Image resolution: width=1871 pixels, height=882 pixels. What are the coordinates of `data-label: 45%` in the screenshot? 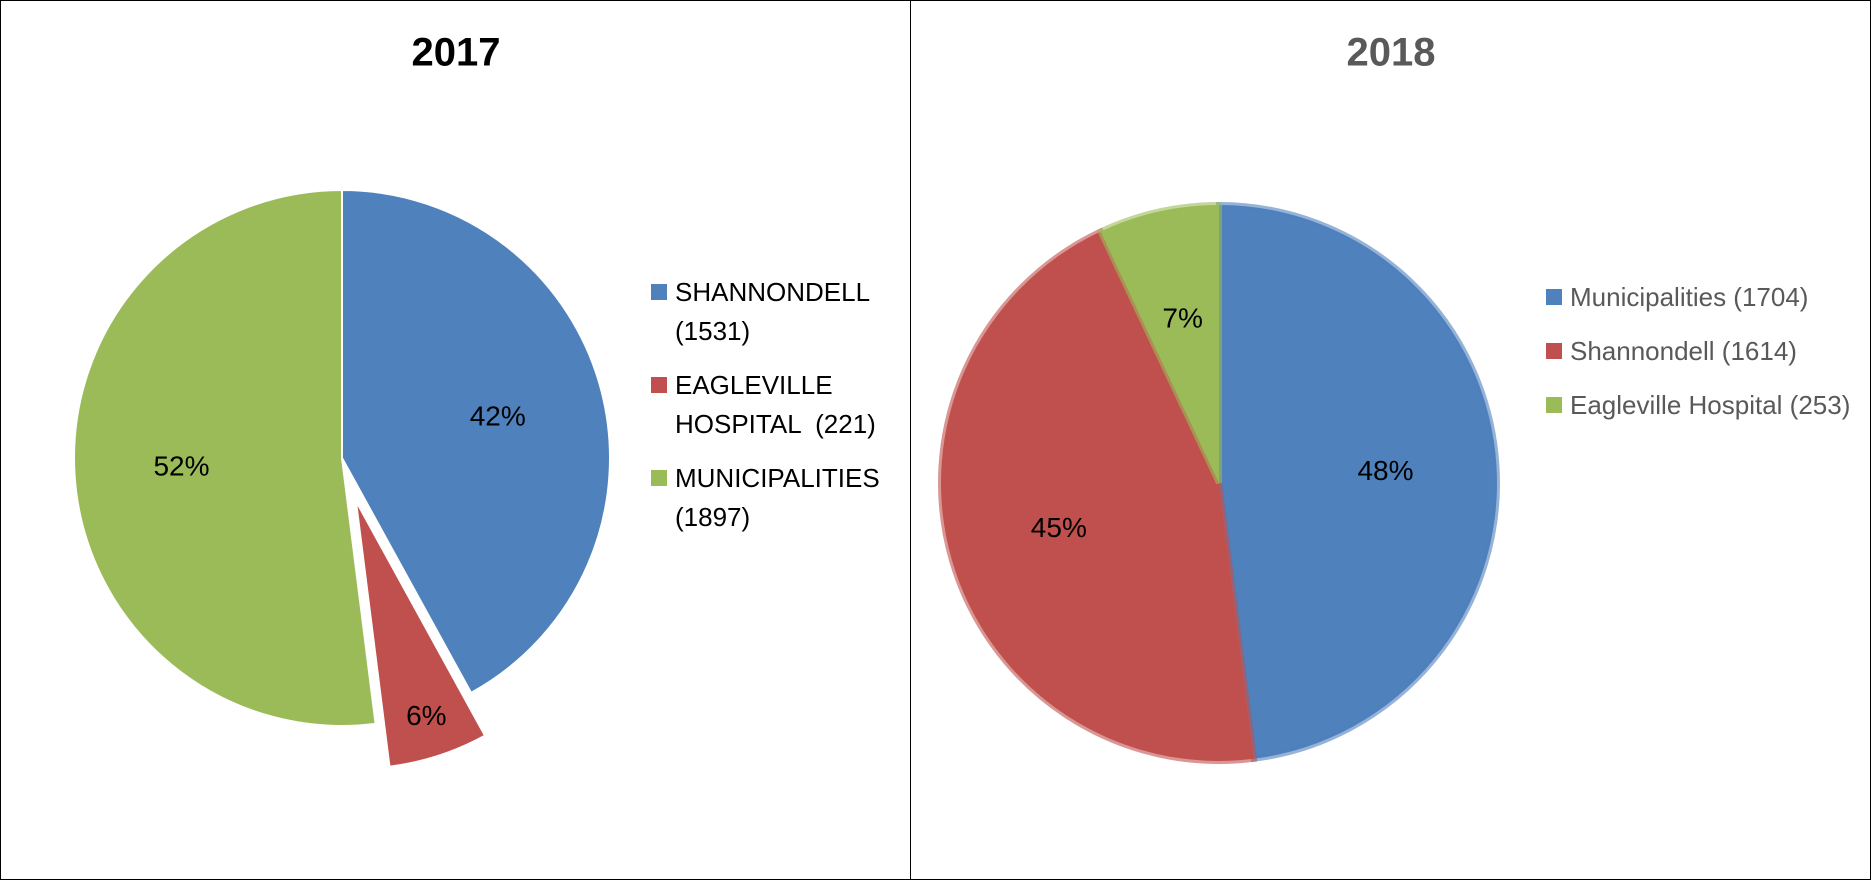 It's located at (1059, 527).